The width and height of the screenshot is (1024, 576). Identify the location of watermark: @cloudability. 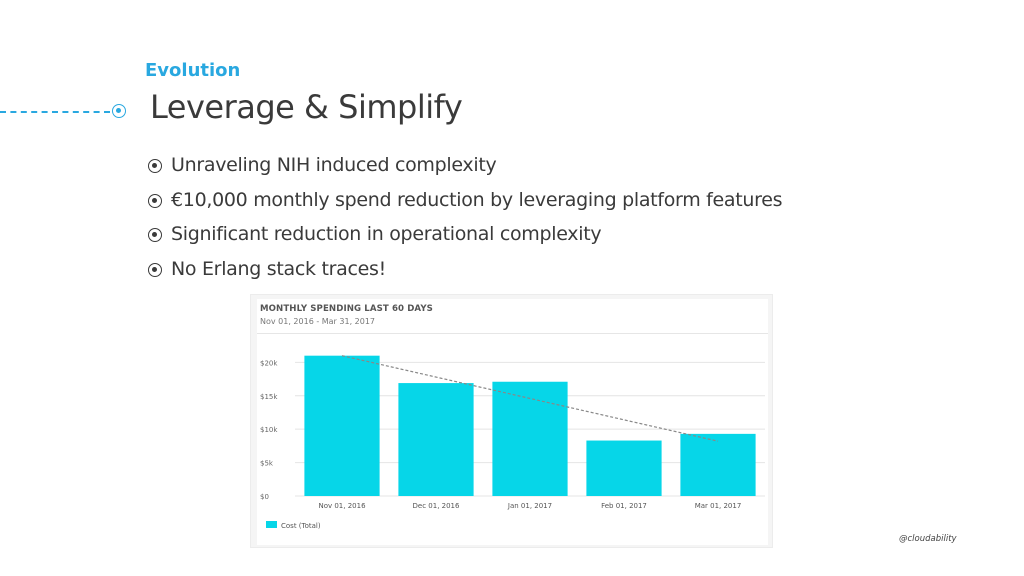
(928, 539).